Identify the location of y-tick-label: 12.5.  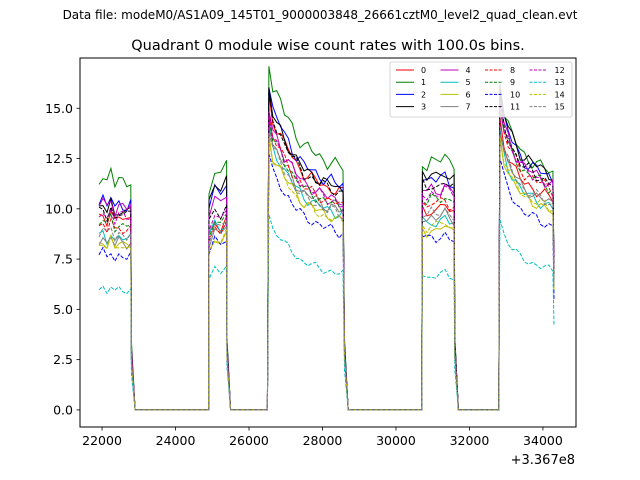
(59, 158).